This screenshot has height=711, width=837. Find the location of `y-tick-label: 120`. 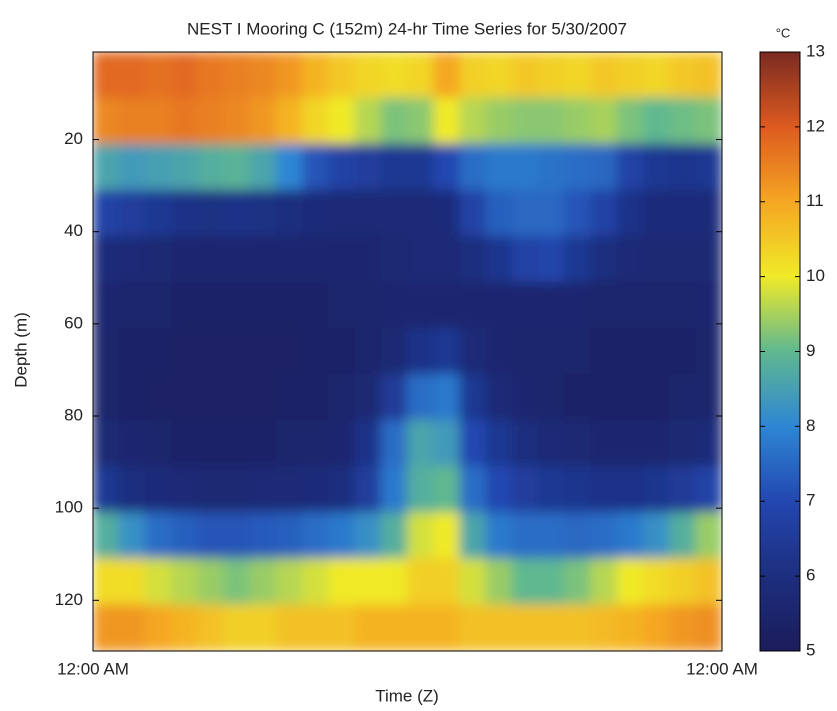

y-tick-label: 120 is located at coordinates (69, 599).